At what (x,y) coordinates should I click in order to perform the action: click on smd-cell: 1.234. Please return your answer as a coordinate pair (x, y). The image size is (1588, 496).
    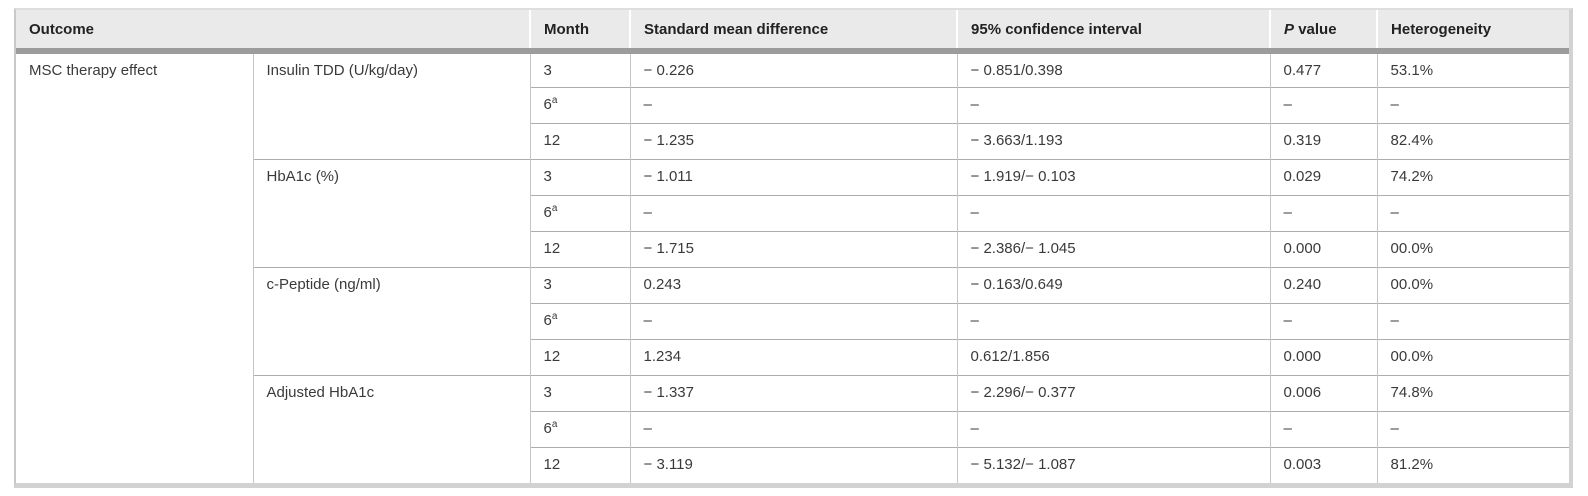
    Looking at the image, I should click on (793, 356).